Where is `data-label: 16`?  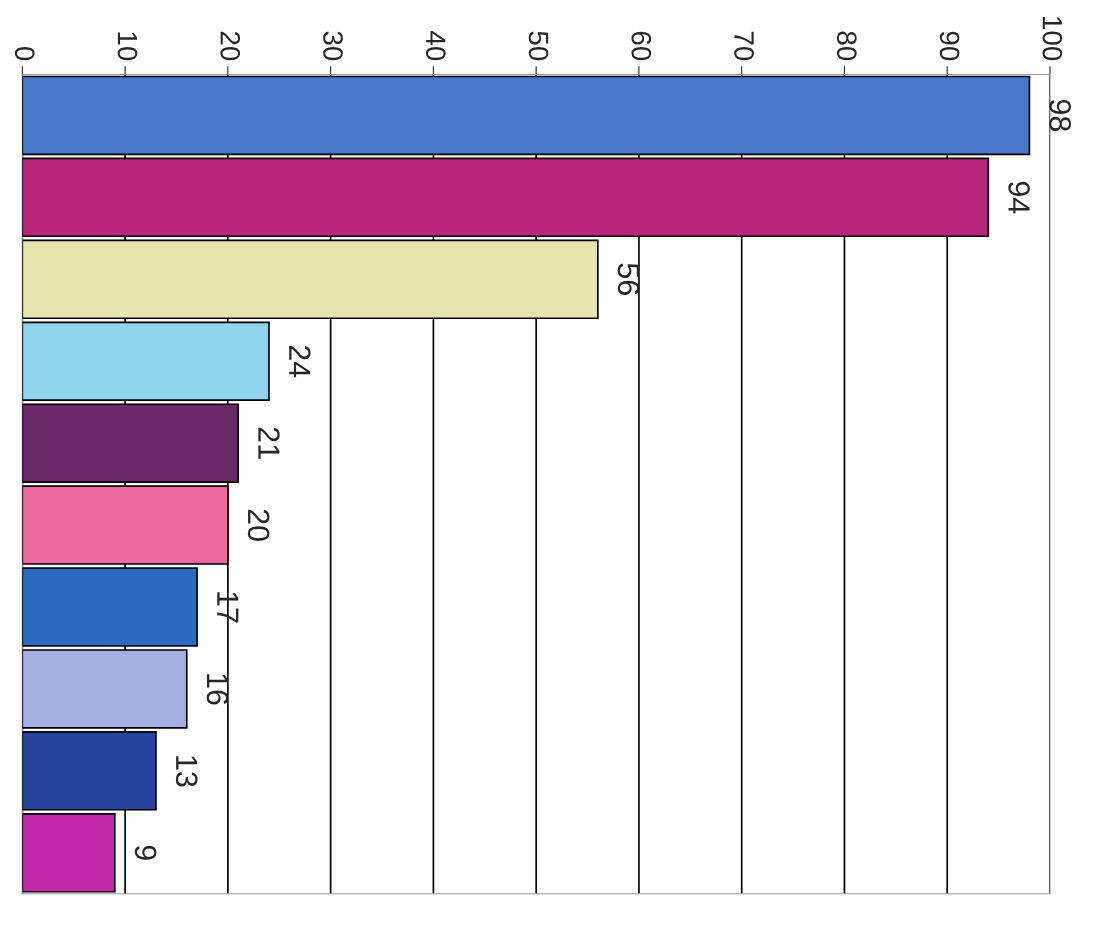
data-label: 16 is located at coordinates (217, 689).